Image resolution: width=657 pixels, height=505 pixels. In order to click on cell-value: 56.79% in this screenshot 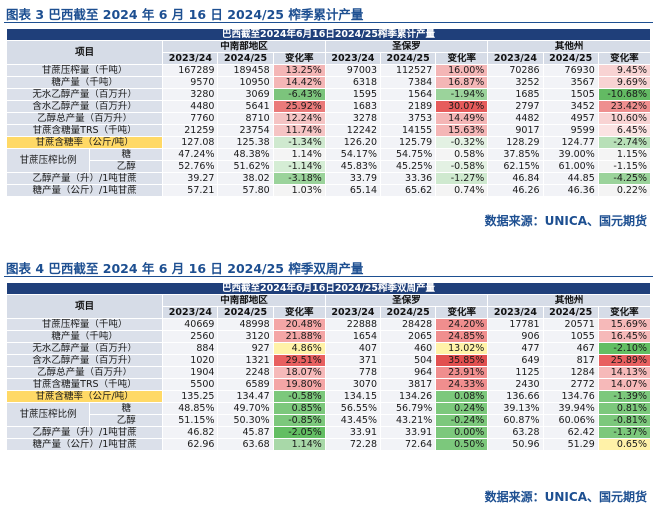, I will do `click(408, 408)`.